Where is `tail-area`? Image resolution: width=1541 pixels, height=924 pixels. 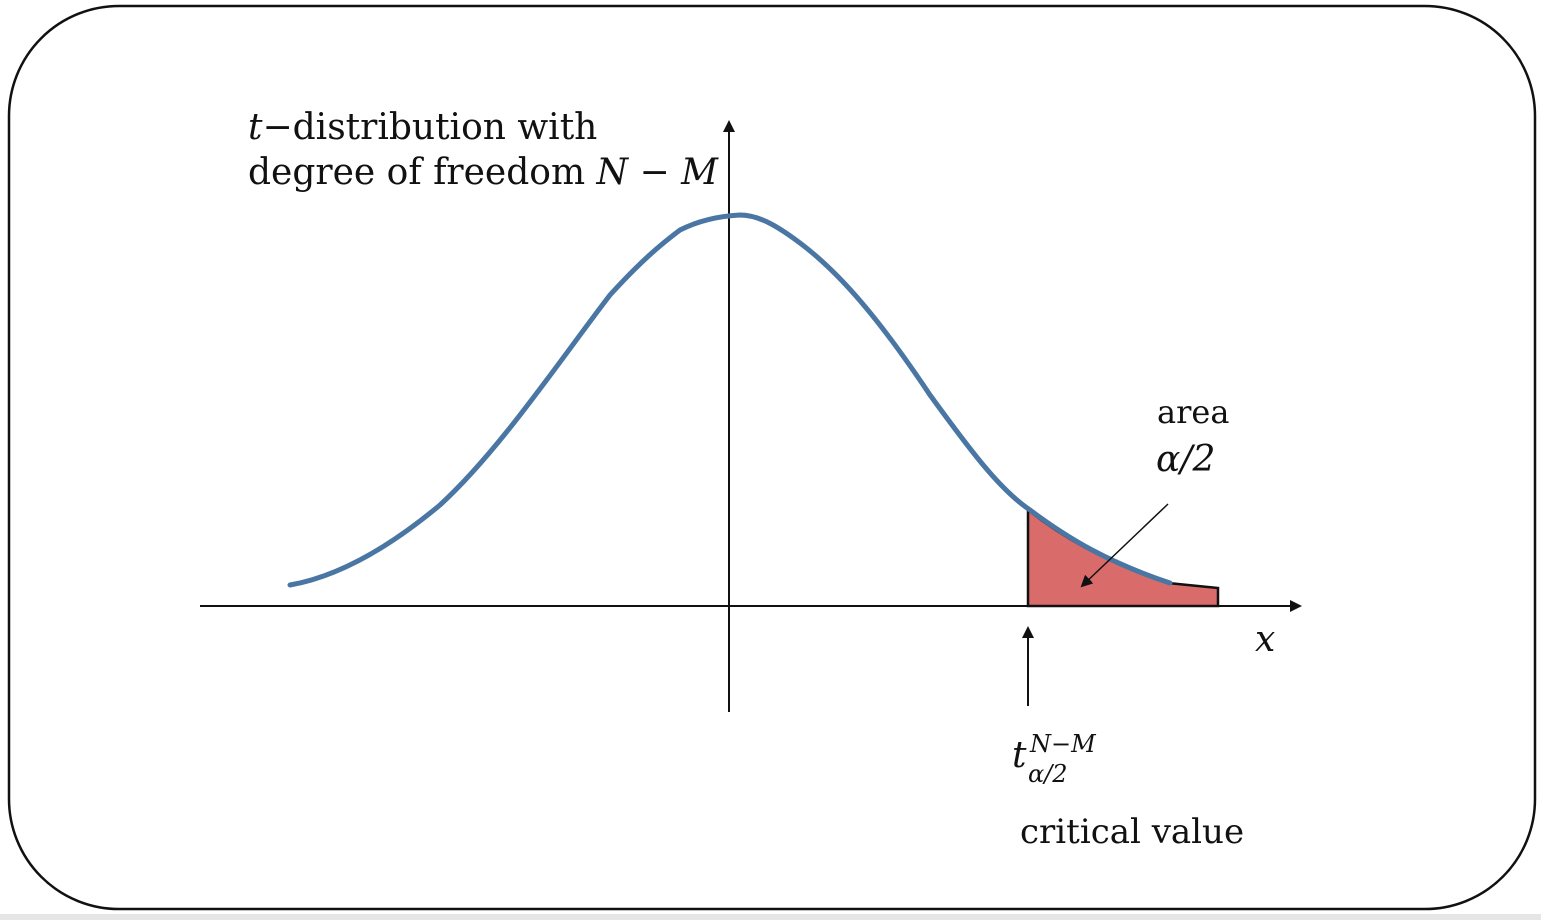 tail-area is located at coordinates (1123, 557).